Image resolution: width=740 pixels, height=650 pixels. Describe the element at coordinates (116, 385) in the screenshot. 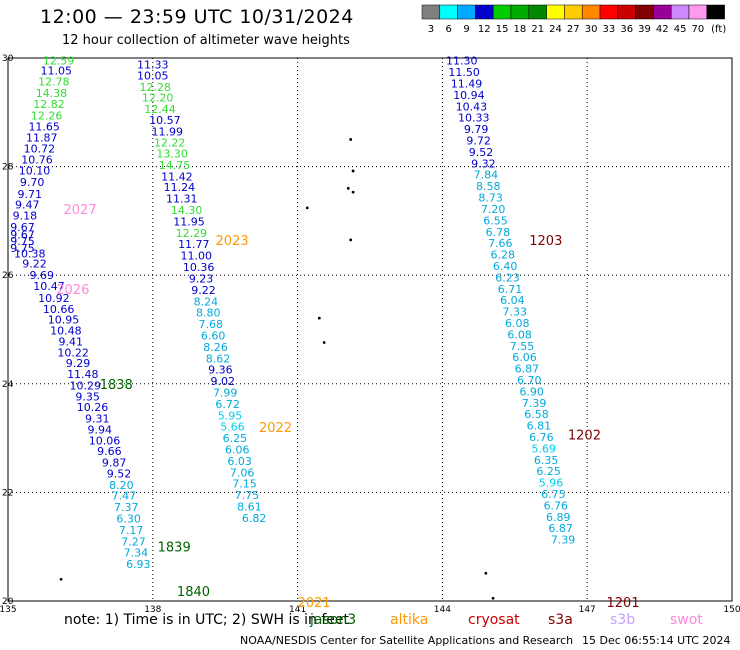

I see `pass-label: 1838` at that location.